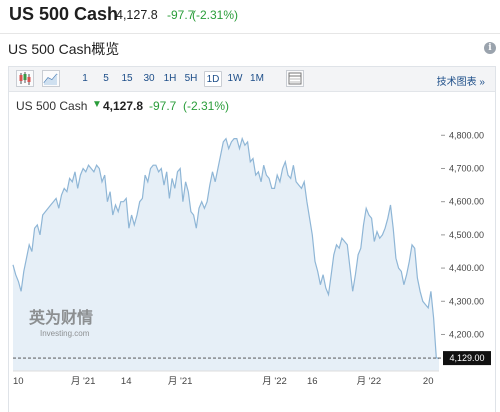 The image size is (500, 412). Describe the element at coordinates (213, 79) in the screenshot. I see `interval-1d: 1D` at that location.